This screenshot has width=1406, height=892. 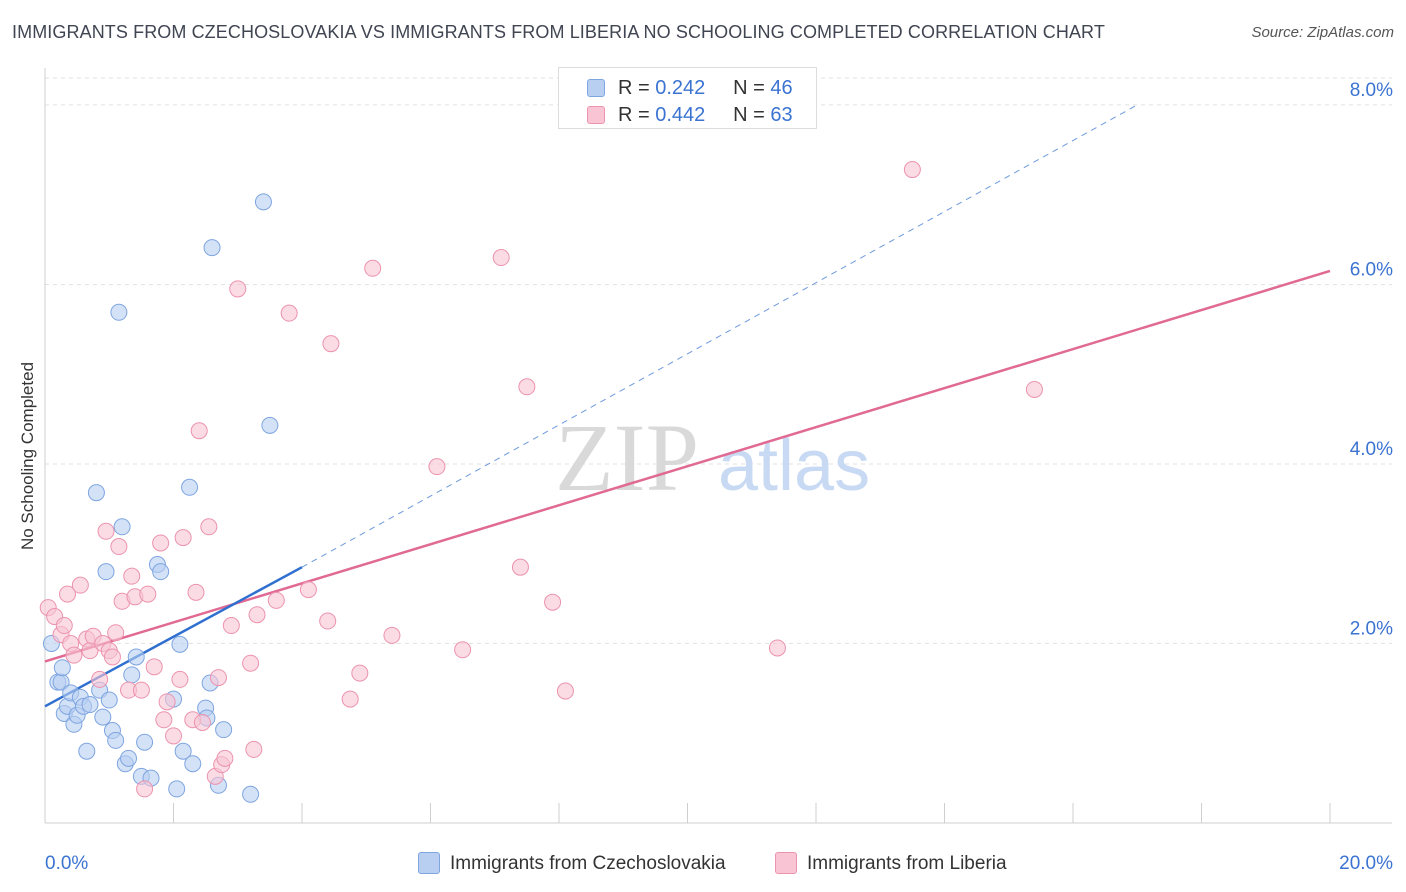 What do you see at coordinates (1366, 863) in the screenshot?
I see `x-tick-label-max: 20.0%` at bounding box center [1366, 863].